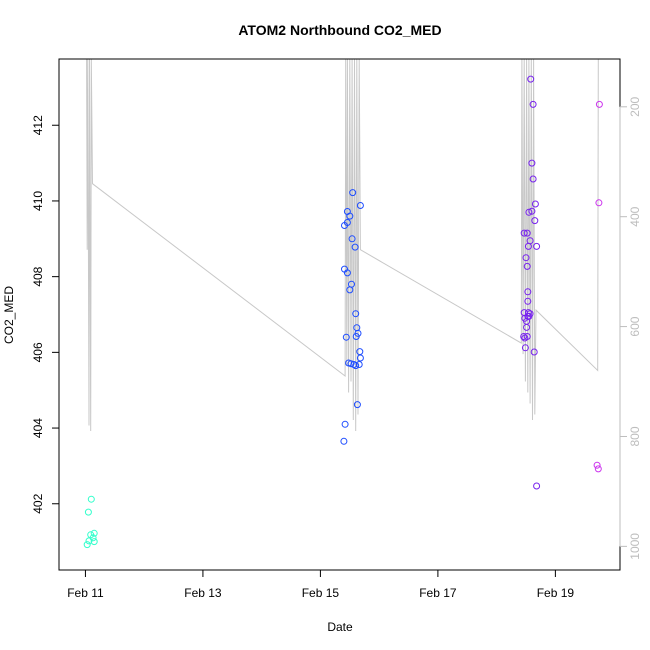 The image size is (650, 650). Describe the element at coordinates (438, 593) in the screenshot. I see `x-tick-label: Feb 17` at that location.